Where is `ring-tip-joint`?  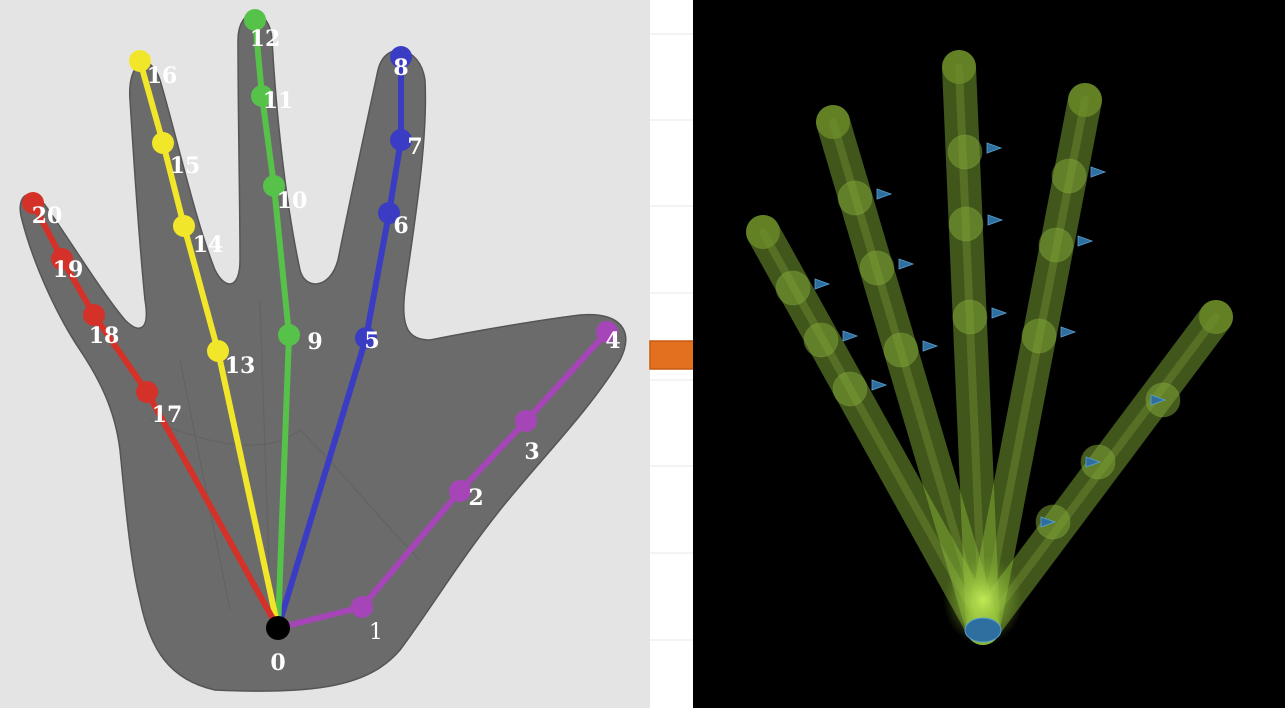 ring-tip-joint is located at coordinates (833, 122).